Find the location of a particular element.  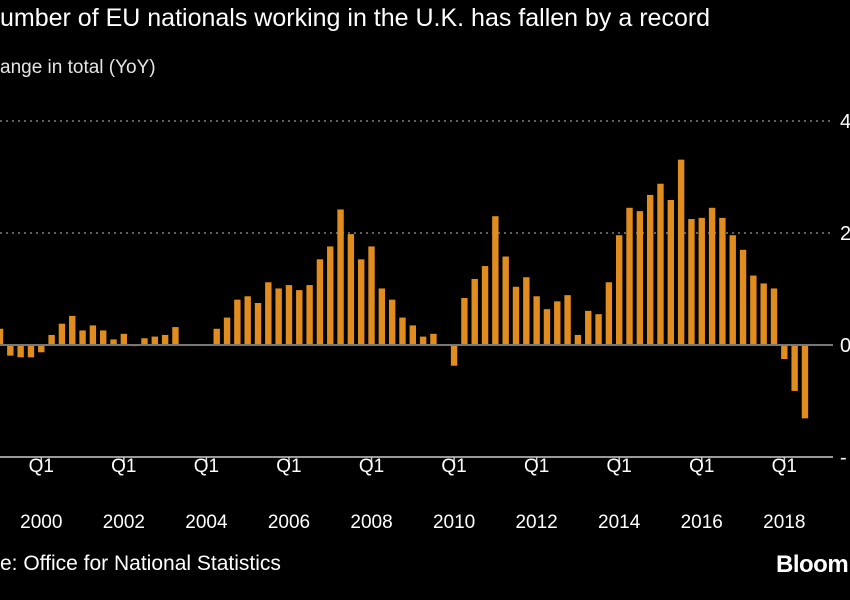

x-tick-year: 2000 is located at coordinates (41, 522).